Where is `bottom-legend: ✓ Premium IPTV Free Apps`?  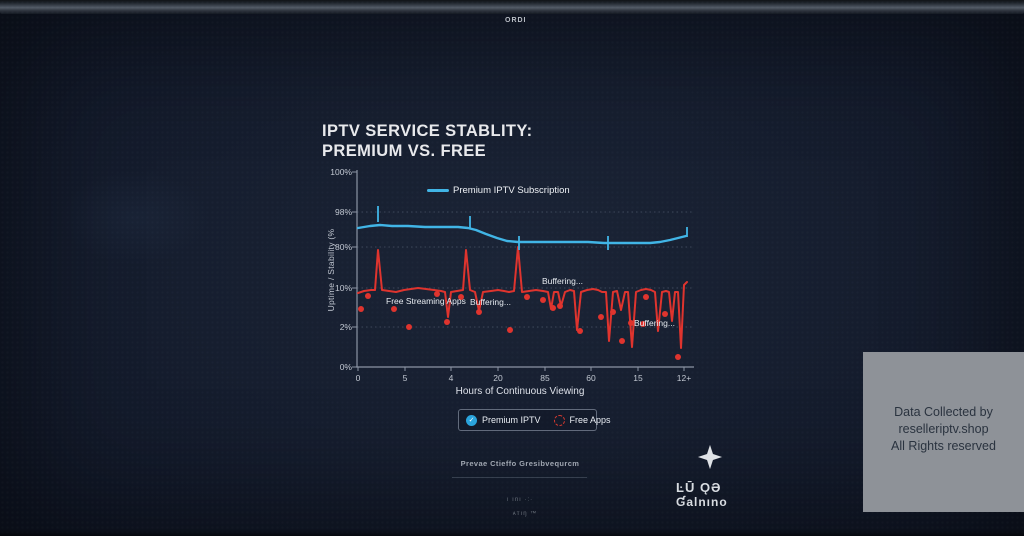 bottom-legend: ✓ Premium IPTV Free Apps is located at coordinates (534, 420).